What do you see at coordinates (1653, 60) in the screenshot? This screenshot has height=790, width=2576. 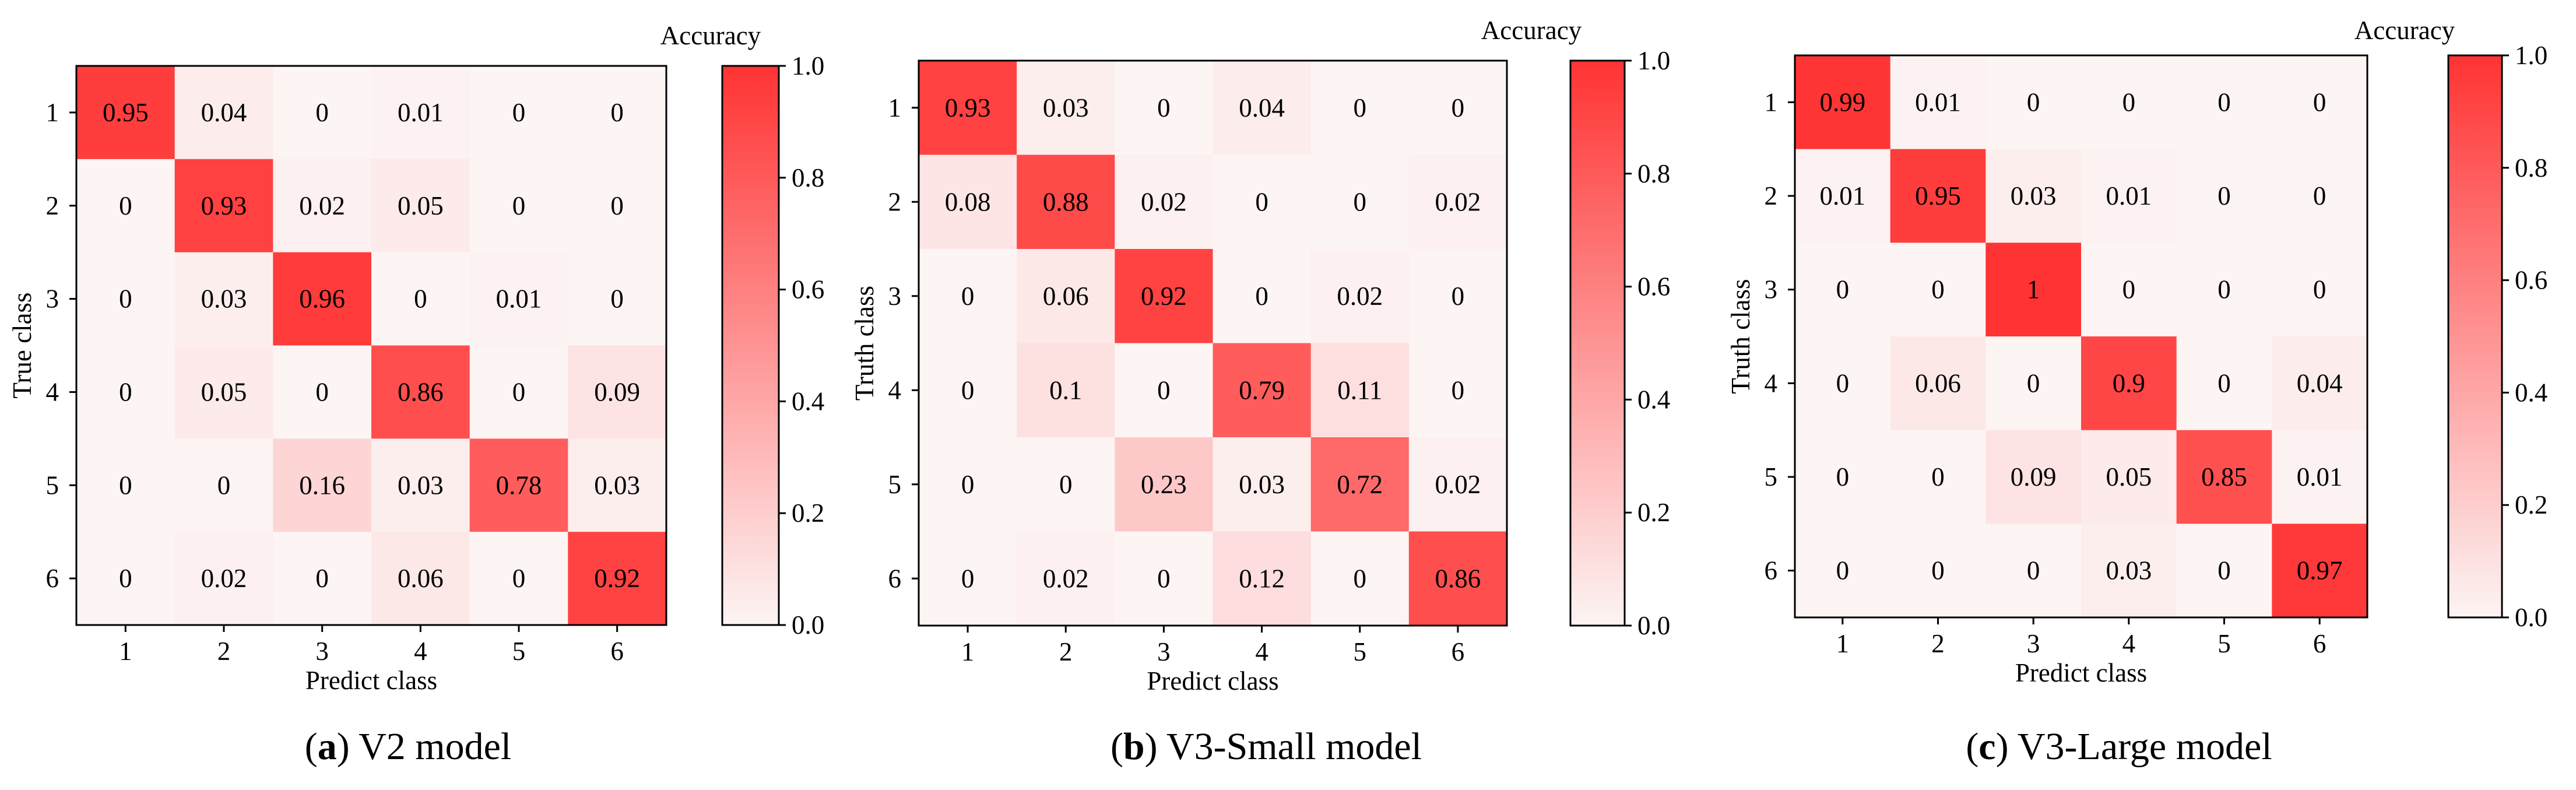 I see `colorbar-tick-1.0: 1.0` at bounding box center [1653, 60].